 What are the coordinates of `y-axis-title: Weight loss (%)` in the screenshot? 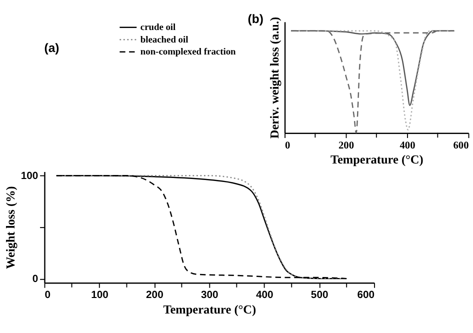 It's located at (10, 228).